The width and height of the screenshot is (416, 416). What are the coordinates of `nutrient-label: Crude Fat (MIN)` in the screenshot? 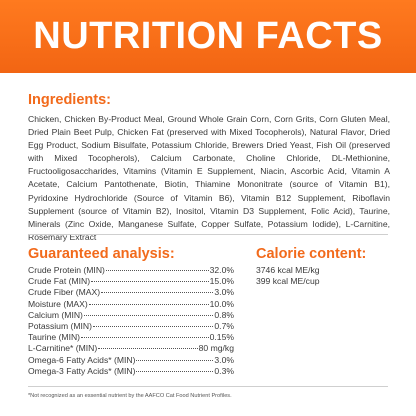 It's located at (59, 281).